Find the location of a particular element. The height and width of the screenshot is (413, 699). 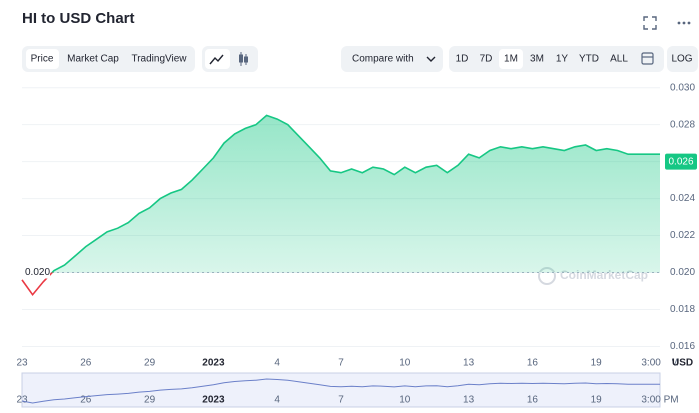

y-unit: USD is located at coordinates (682, 363).